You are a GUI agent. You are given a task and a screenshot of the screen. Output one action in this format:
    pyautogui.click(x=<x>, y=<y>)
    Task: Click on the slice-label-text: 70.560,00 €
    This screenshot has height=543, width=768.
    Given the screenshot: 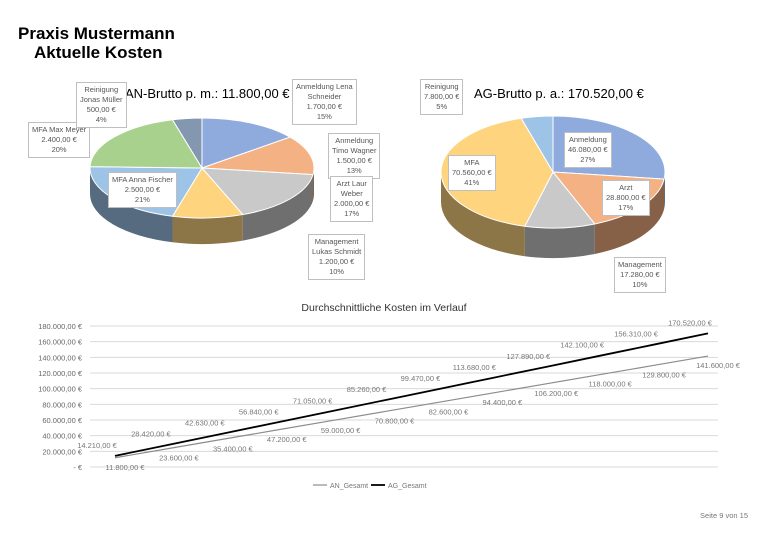 What is the action you would take?
    pyautogui.click(x=472, y=172)
    